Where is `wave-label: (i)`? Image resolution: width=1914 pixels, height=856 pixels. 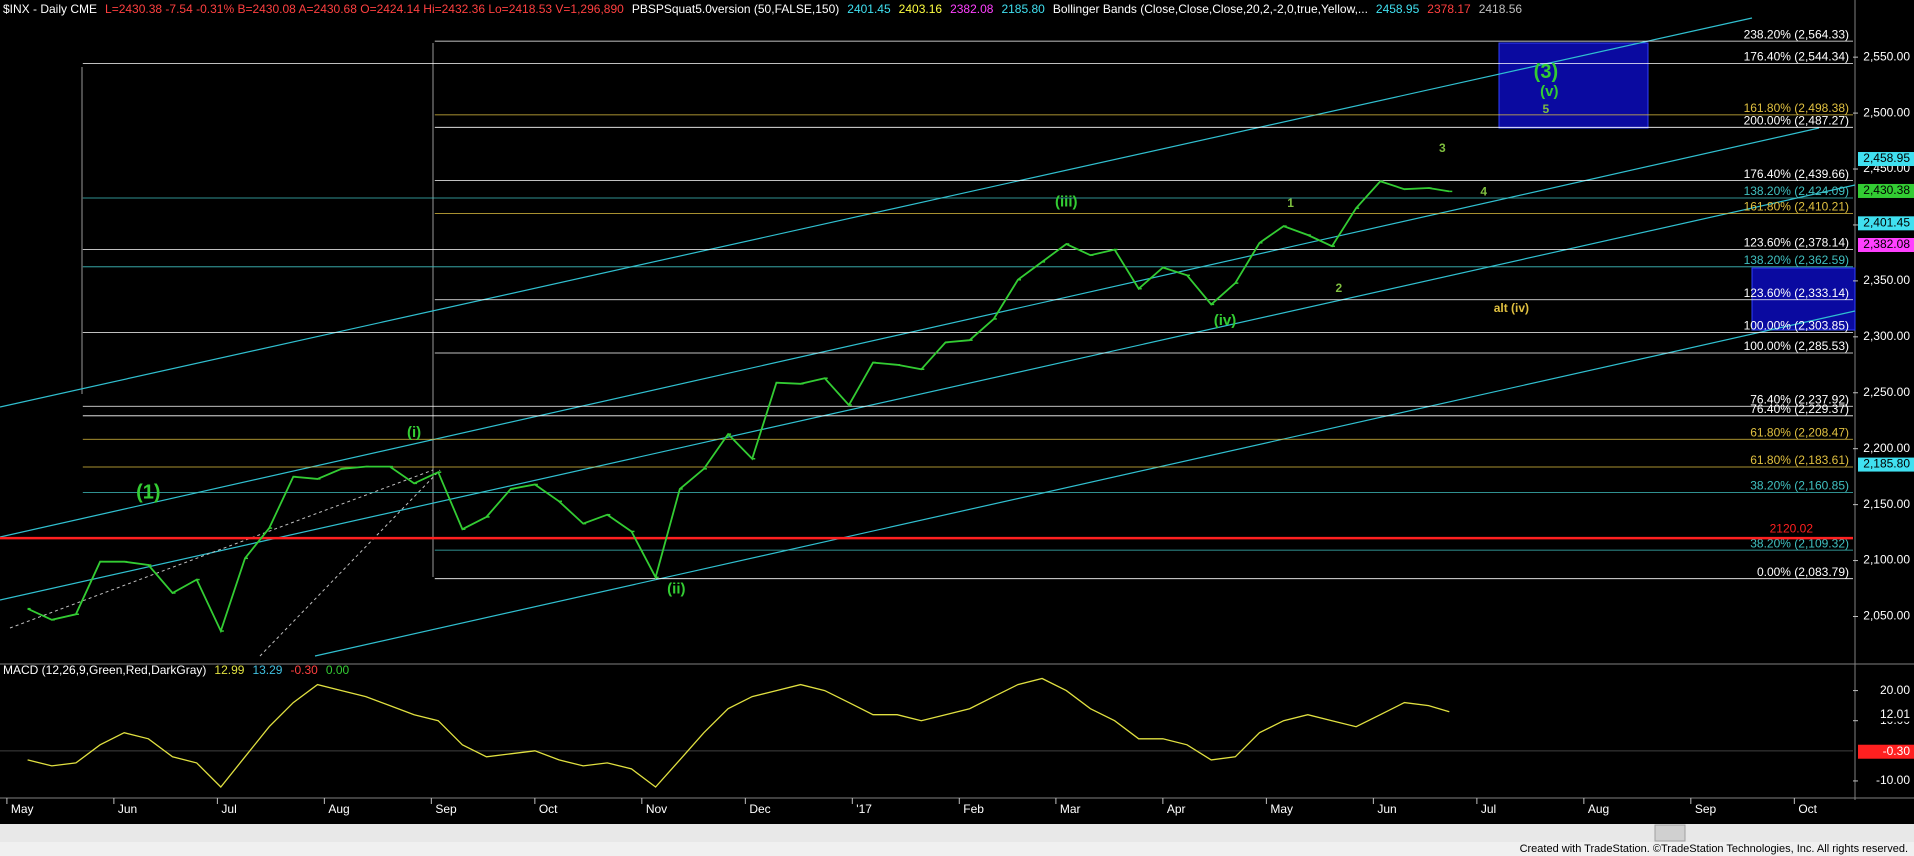
wave-label: (i) is located at coordinates (414, 432).